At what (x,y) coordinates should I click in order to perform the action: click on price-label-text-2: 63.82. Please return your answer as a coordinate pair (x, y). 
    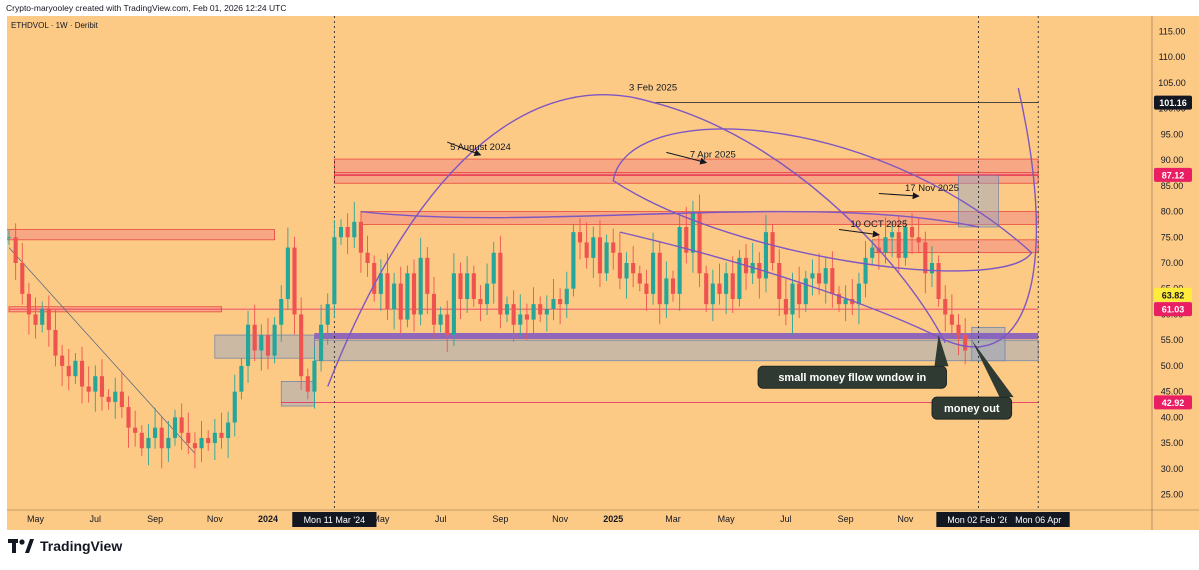
    Looking at the image, I should click on (1173, 295).